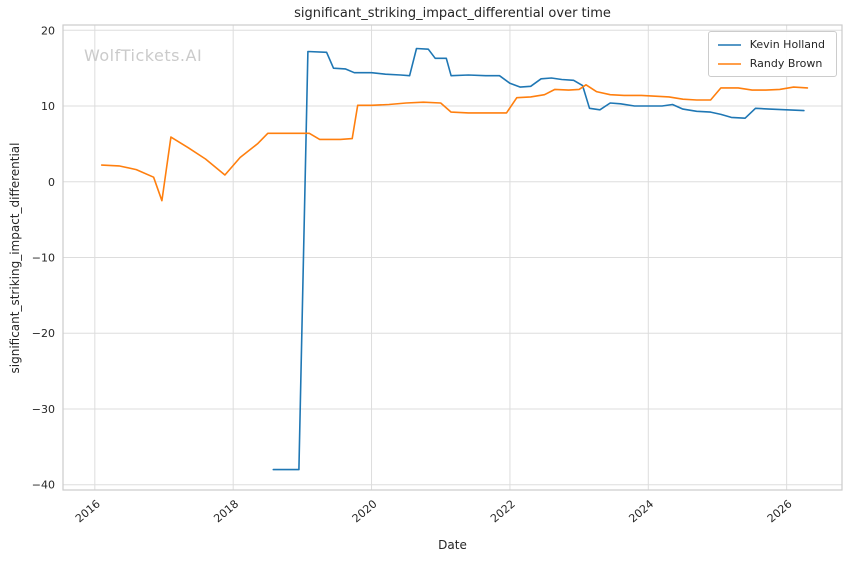 The image size is (850, 561). Describe the element at coordinates (143, 55) in the screenshot. I see `watermark: WolfTickets.AI` at that location.